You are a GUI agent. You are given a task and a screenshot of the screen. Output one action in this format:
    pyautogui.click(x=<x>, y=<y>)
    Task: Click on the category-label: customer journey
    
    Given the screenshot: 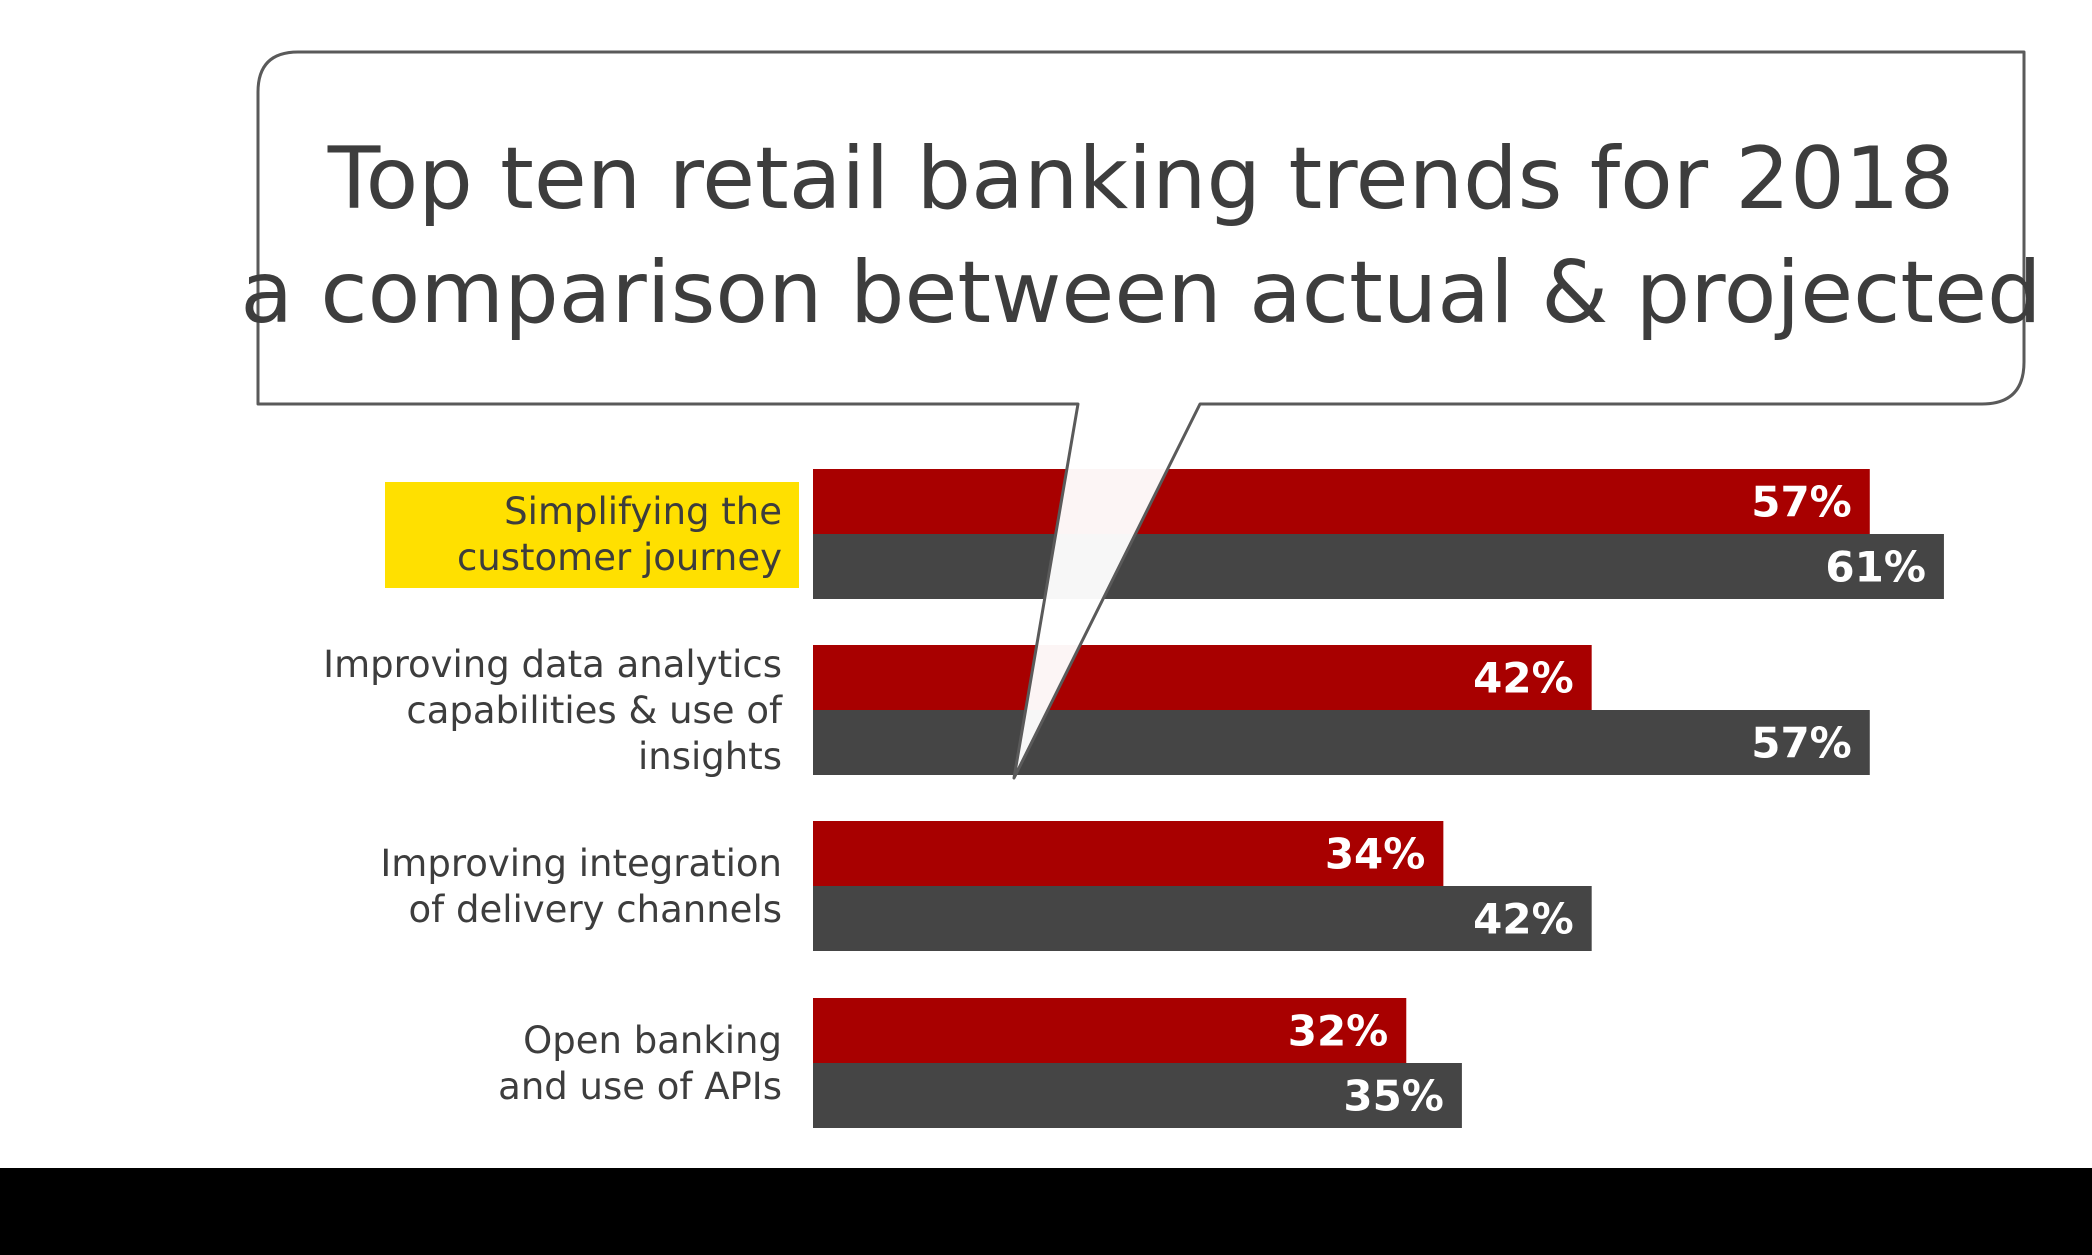 What is the action you would take?
    pyautogui.click(x=619, y=557)
    